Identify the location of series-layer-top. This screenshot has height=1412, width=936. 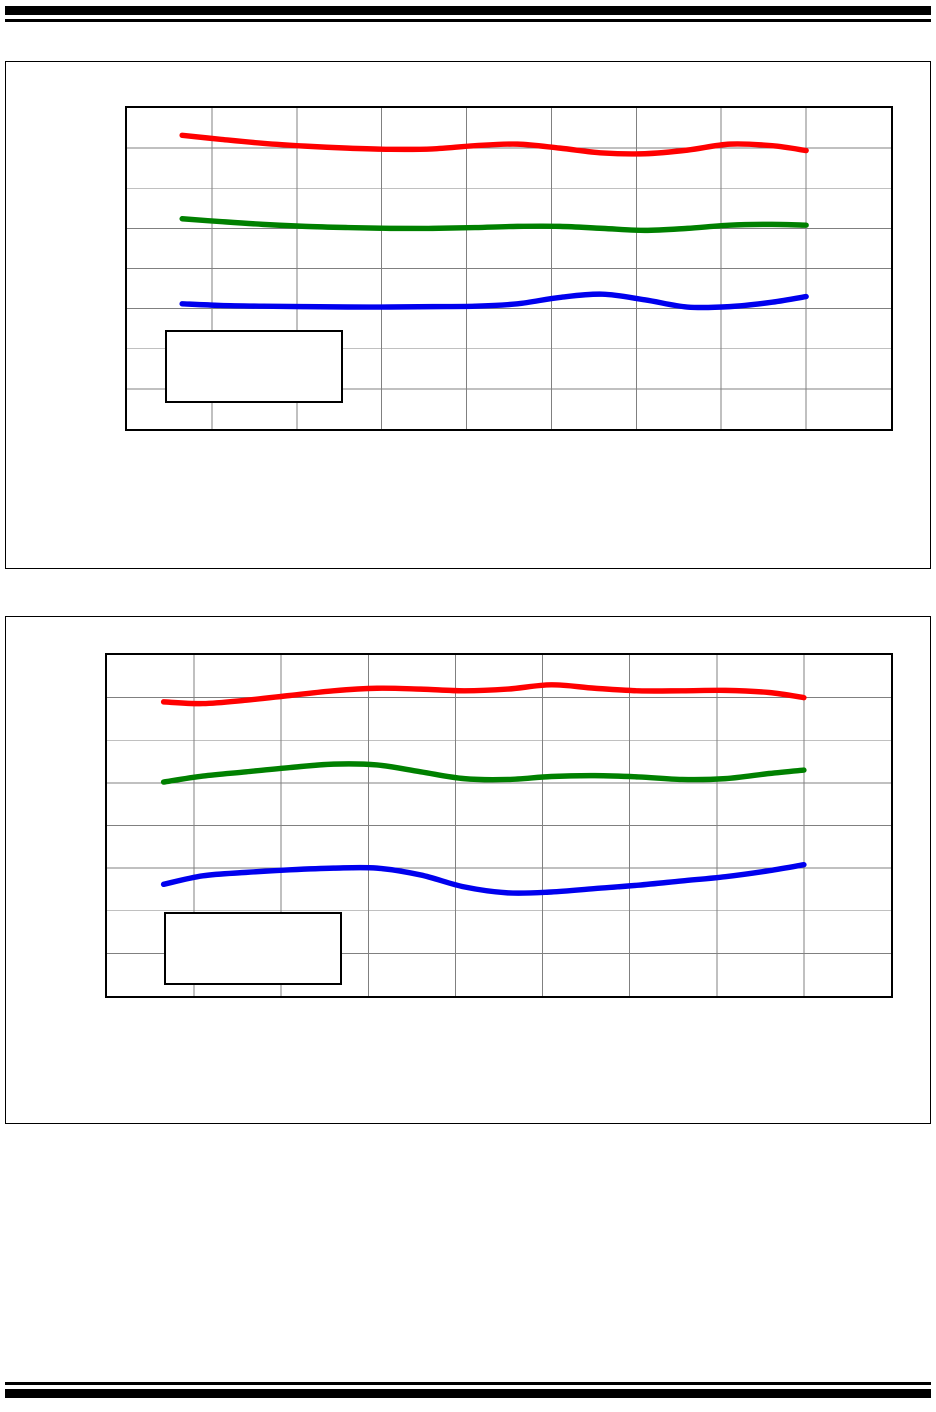
(494, 221).